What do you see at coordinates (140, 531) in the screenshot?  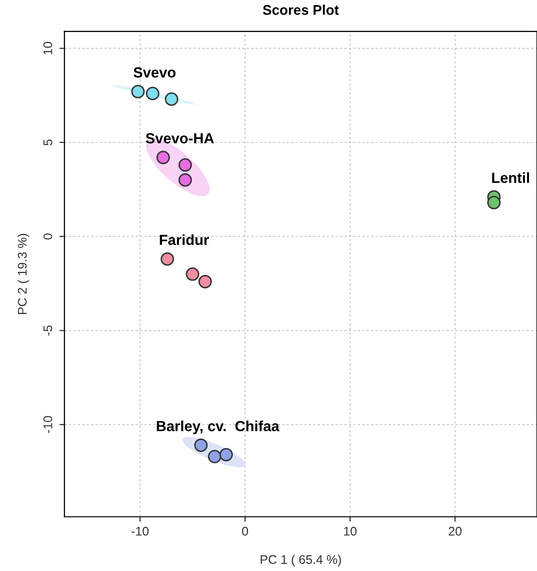 I see `x-tick-label: -10` at bounding box center [140, 531].